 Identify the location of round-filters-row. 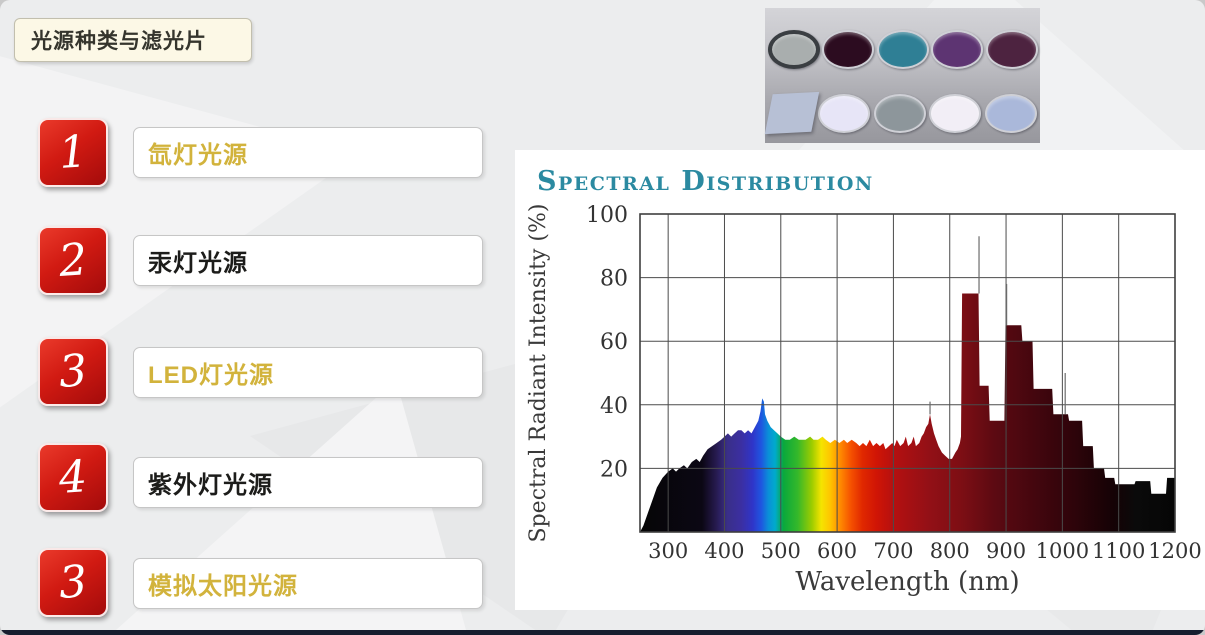
(902, 49).